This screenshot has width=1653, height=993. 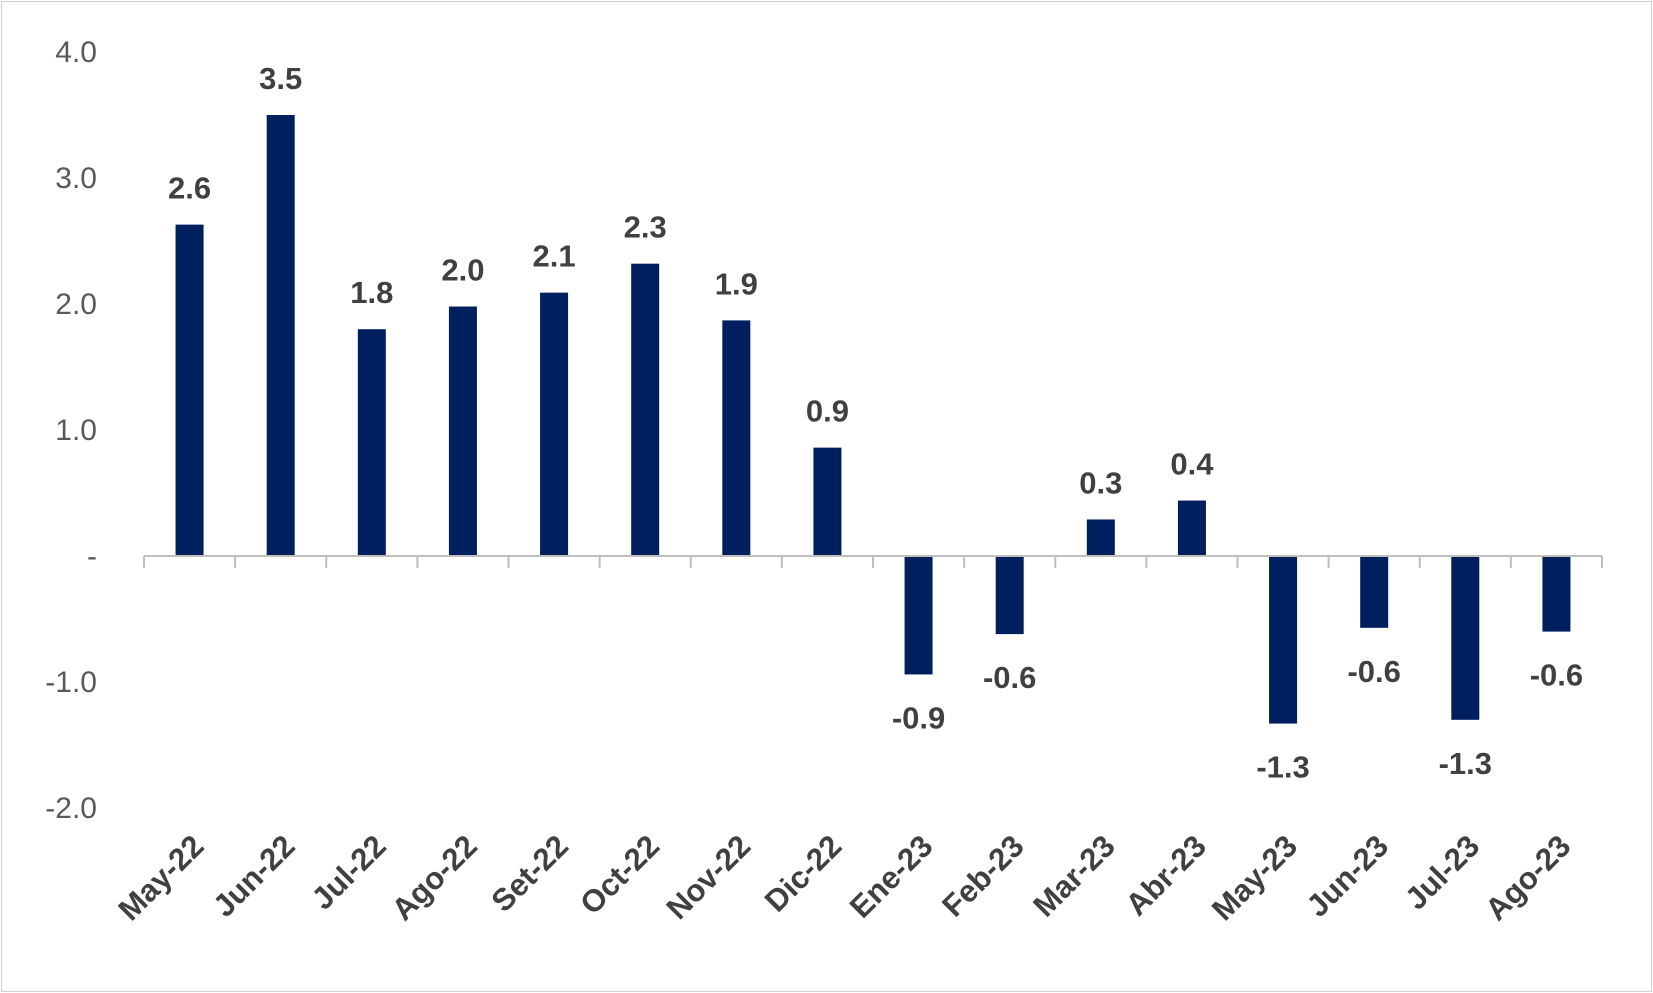 I want to click on data-label: 2.1, so click(x=554, y=256).